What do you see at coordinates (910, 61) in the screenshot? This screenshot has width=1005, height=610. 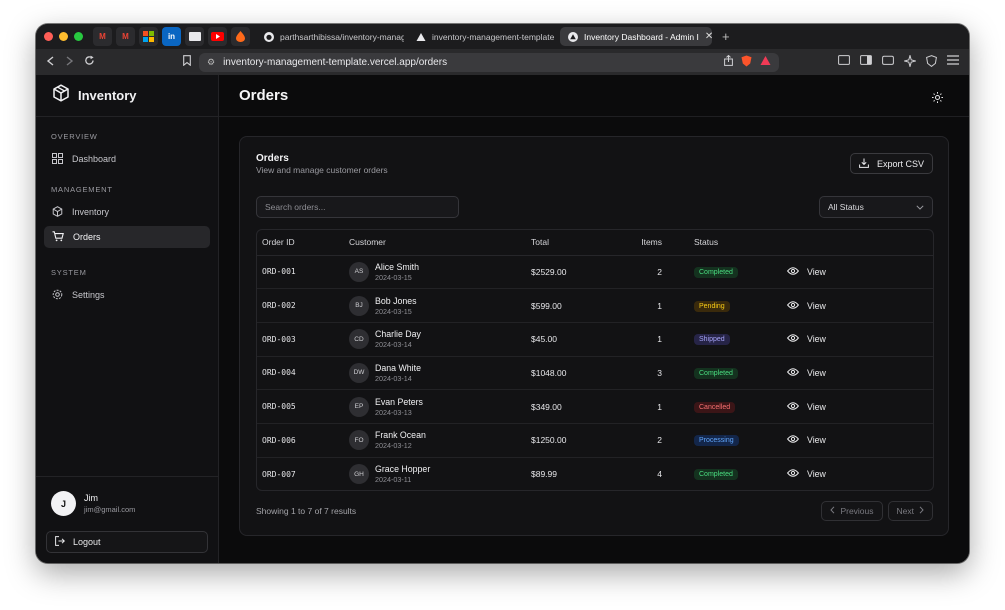 I see `leo-ai-icon` at bounding box center [910, 61].